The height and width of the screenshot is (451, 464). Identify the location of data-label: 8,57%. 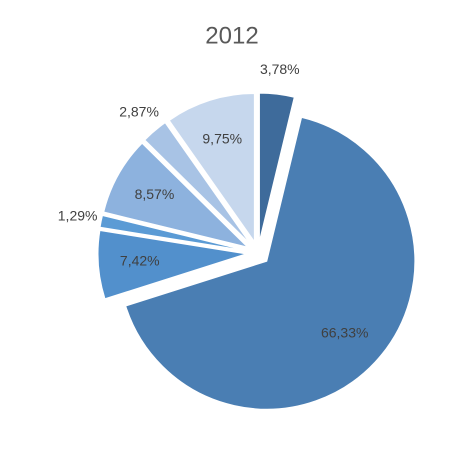
(155, 194).